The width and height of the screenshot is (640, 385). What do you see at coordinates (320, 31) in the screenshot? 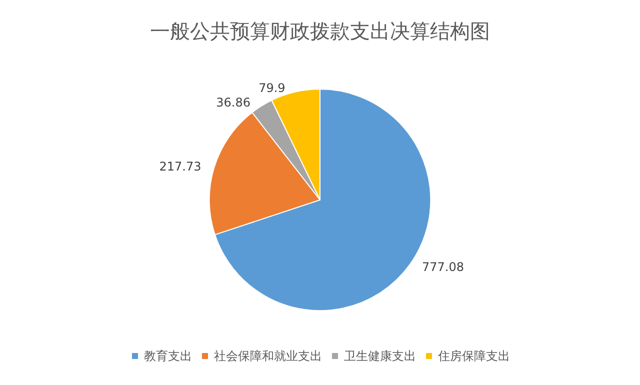
I see `chart-title: 一般公共预算财政拨款支出决算结构图` at bounding box center [320, 31].